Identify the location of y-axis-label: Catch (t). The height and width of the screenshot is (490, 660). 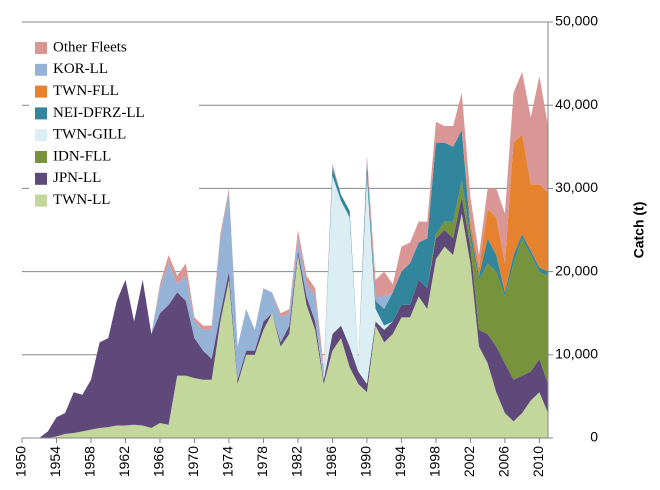
(639, 230).